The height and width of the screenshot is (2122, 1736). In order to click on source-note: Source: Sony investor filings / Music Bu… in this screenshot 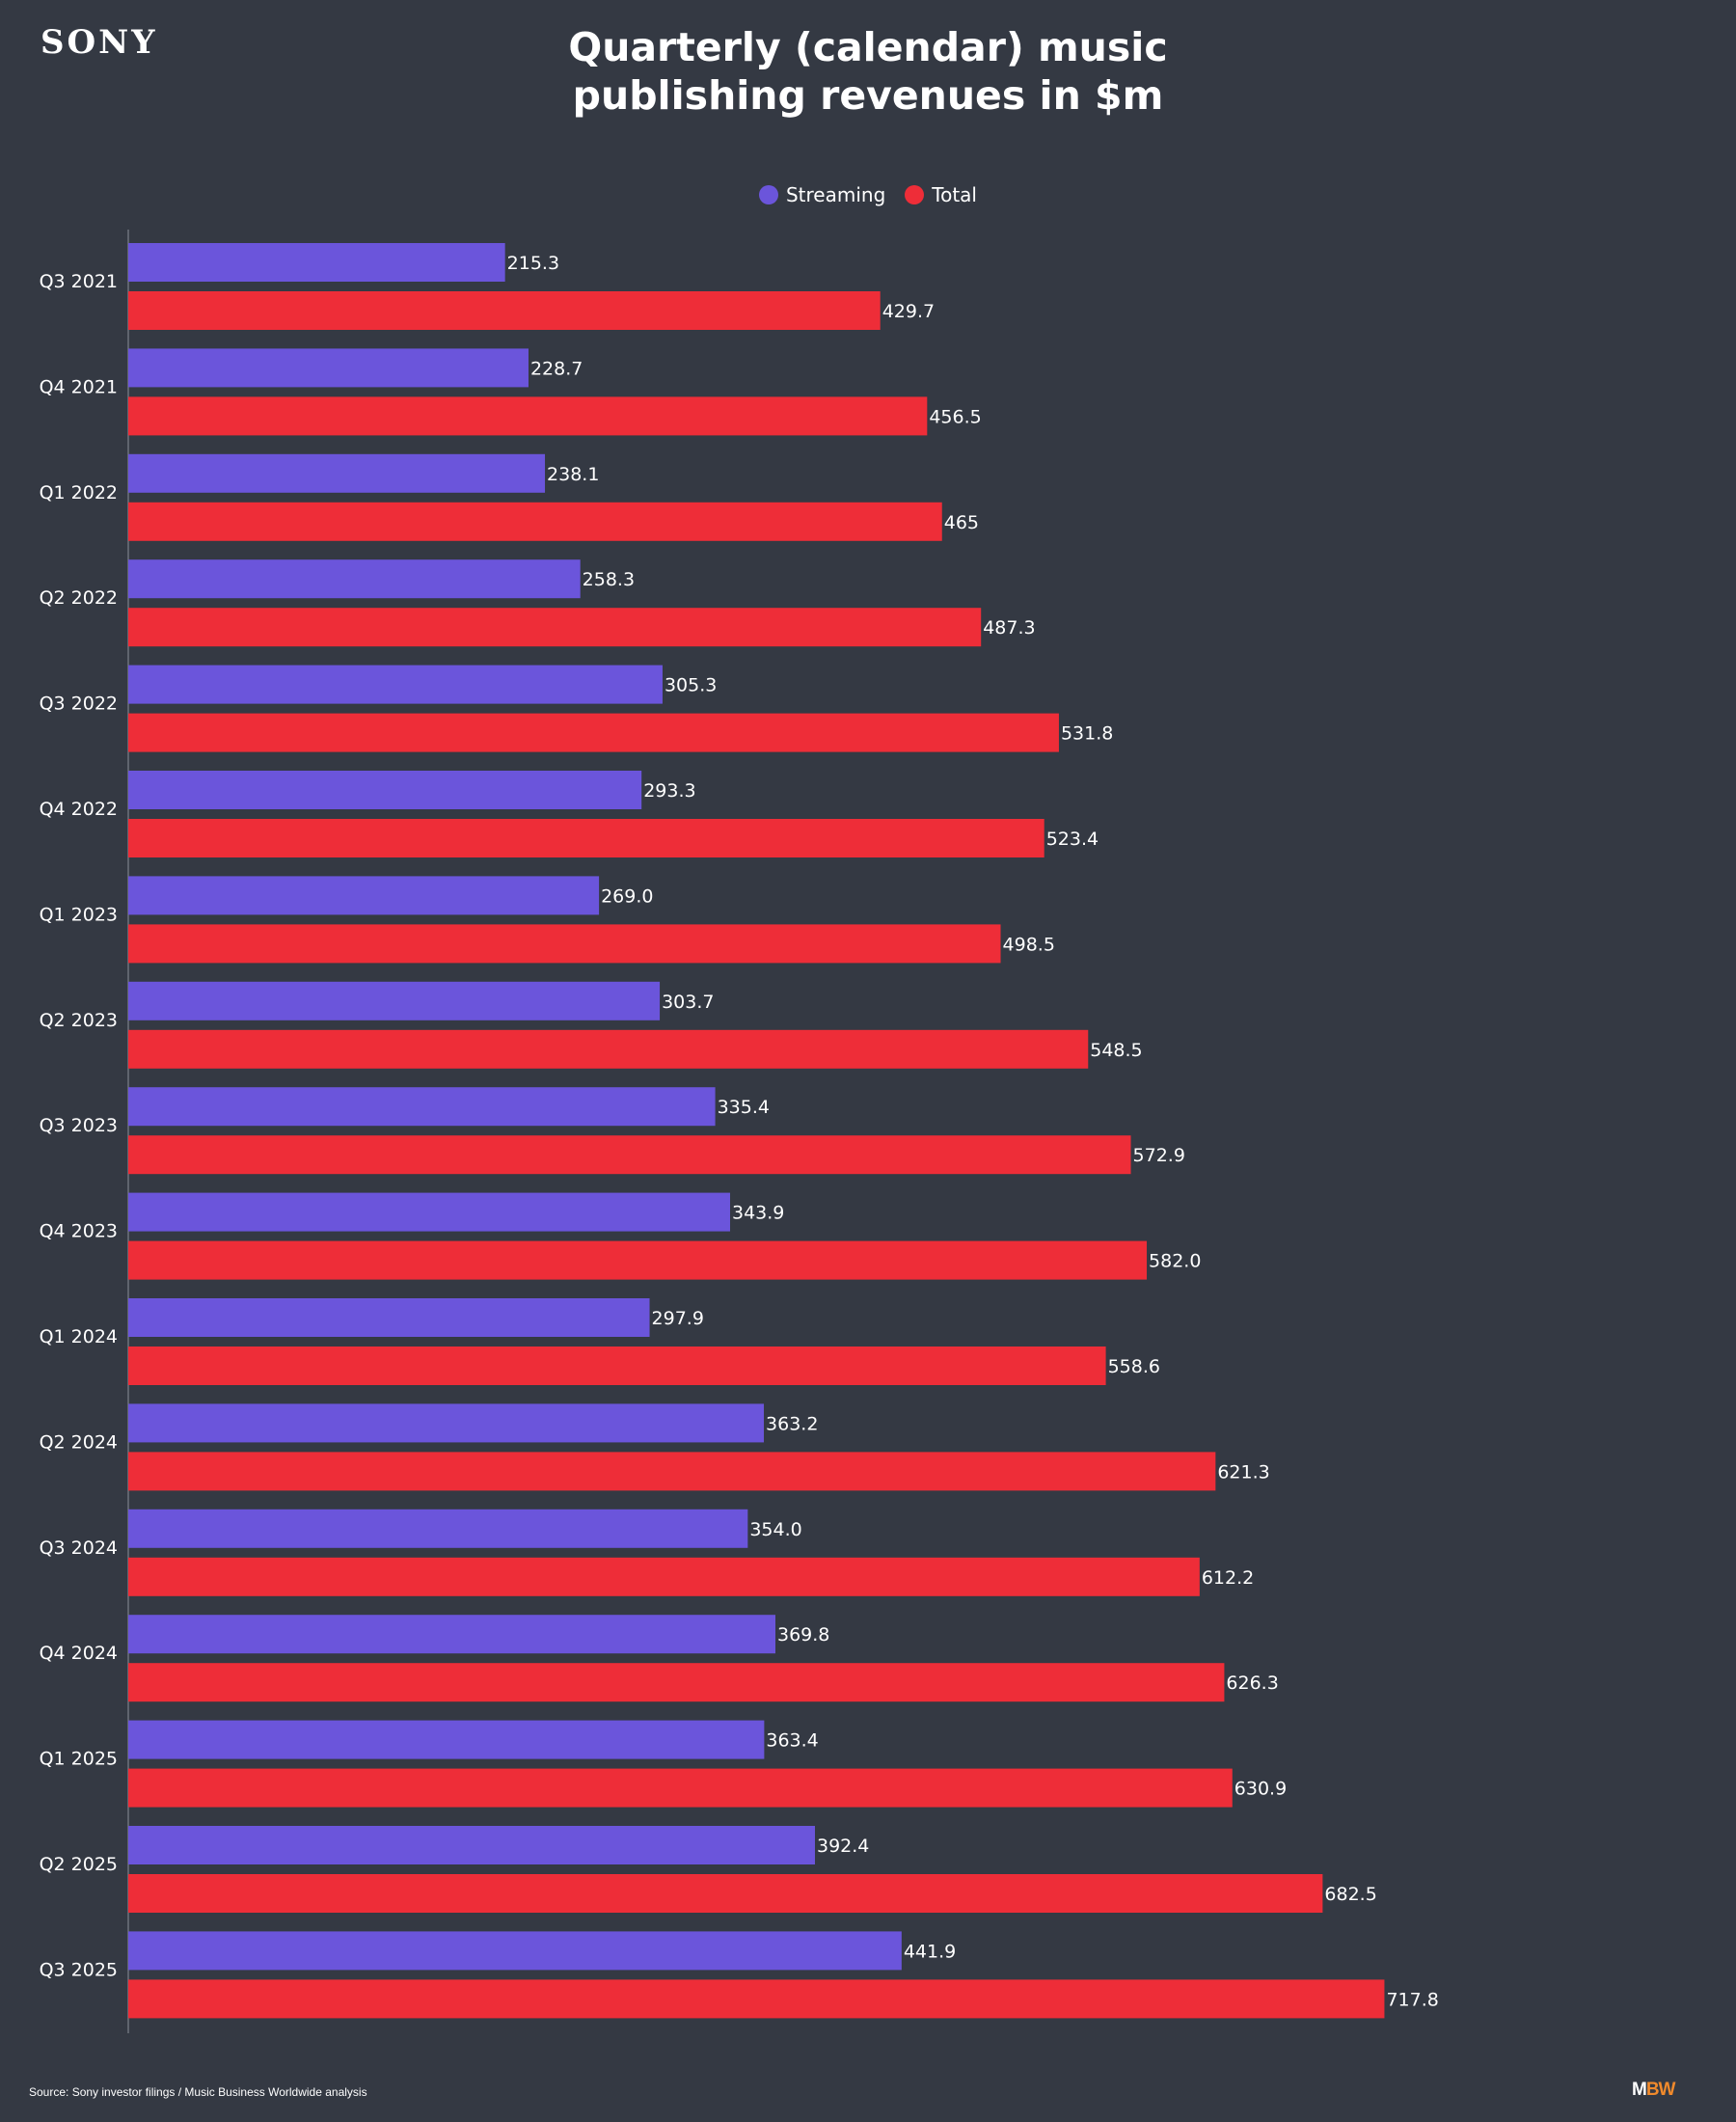, I will do `click(198, 2092)`.